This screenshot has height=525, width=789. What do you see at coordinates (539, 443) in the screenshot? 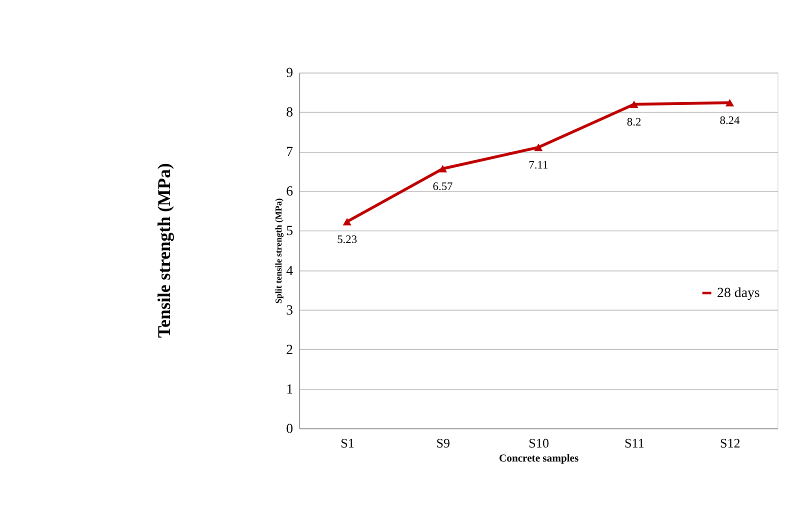
I see `x-tick-label: S10` at bounding box center [539, 443].